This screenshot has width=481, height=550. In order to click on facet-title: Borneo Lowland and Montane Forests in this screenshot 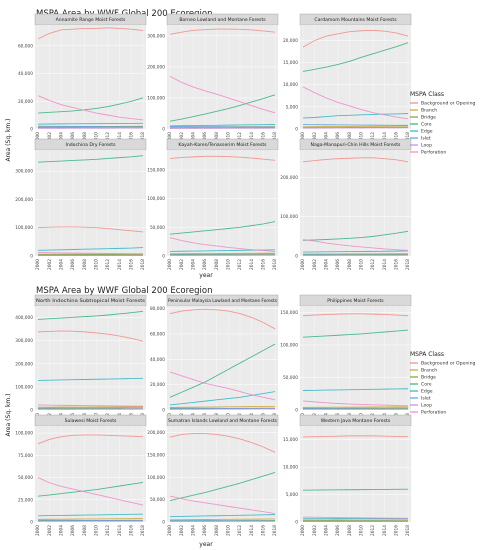, I will do `click(222, 20)`.